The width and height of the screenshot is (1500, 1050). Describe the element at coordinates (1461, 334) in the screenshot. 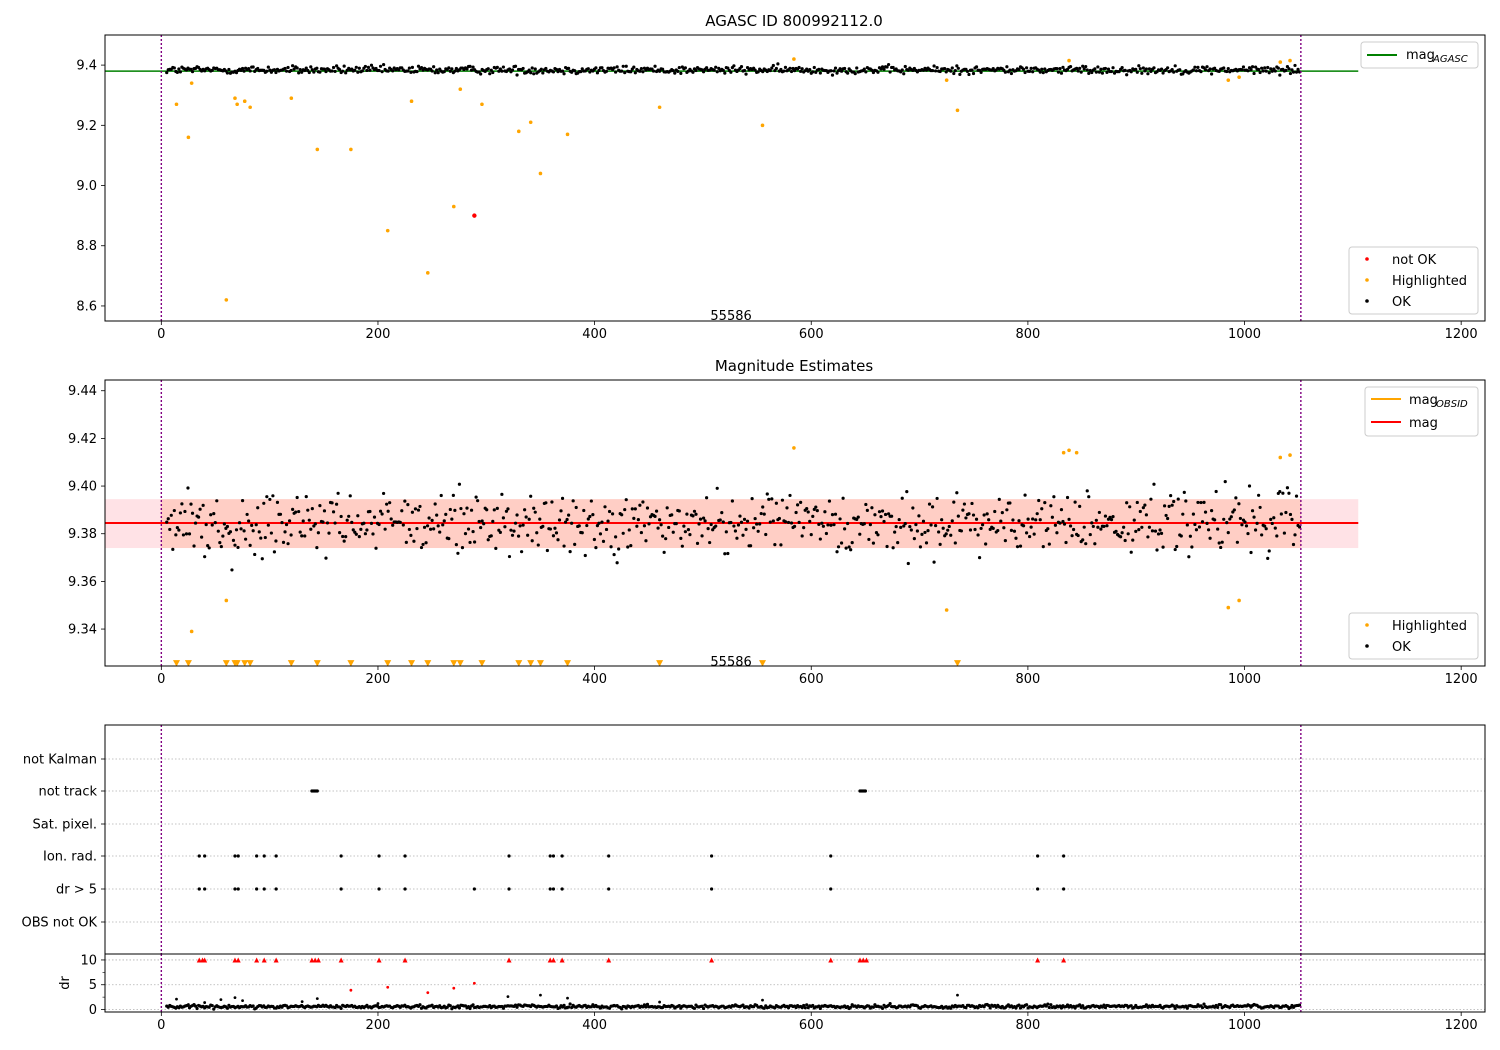

I see `x-tick-label: 1200` at that location.